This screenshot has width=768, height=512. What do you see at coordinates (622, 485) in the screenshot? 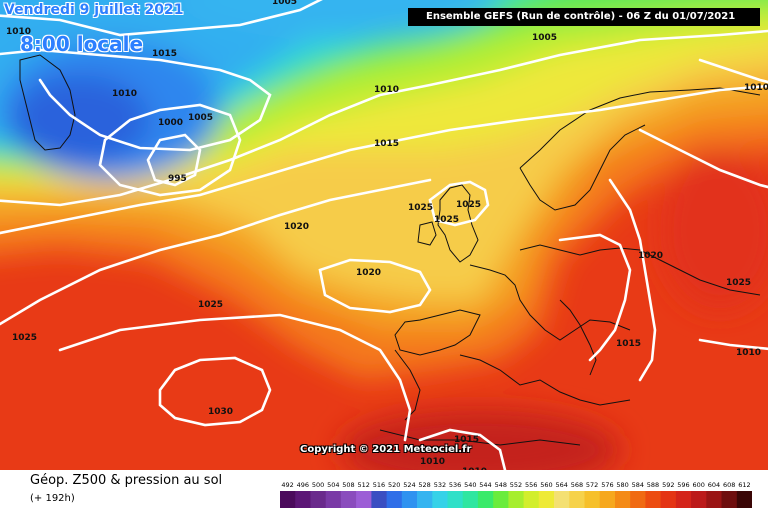
I see `legend-value: 580` at bounding box center [622, 485].